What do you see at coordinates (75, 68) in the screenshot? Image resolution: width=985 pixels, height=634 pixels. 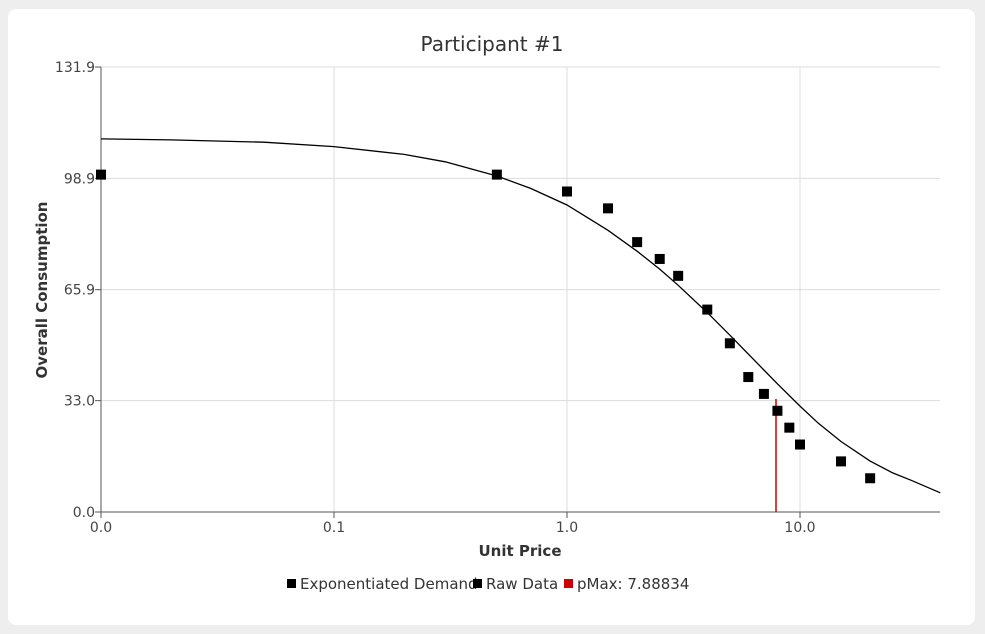 I see `y-tick-label: 131.9` at bounding box center [75, 68].